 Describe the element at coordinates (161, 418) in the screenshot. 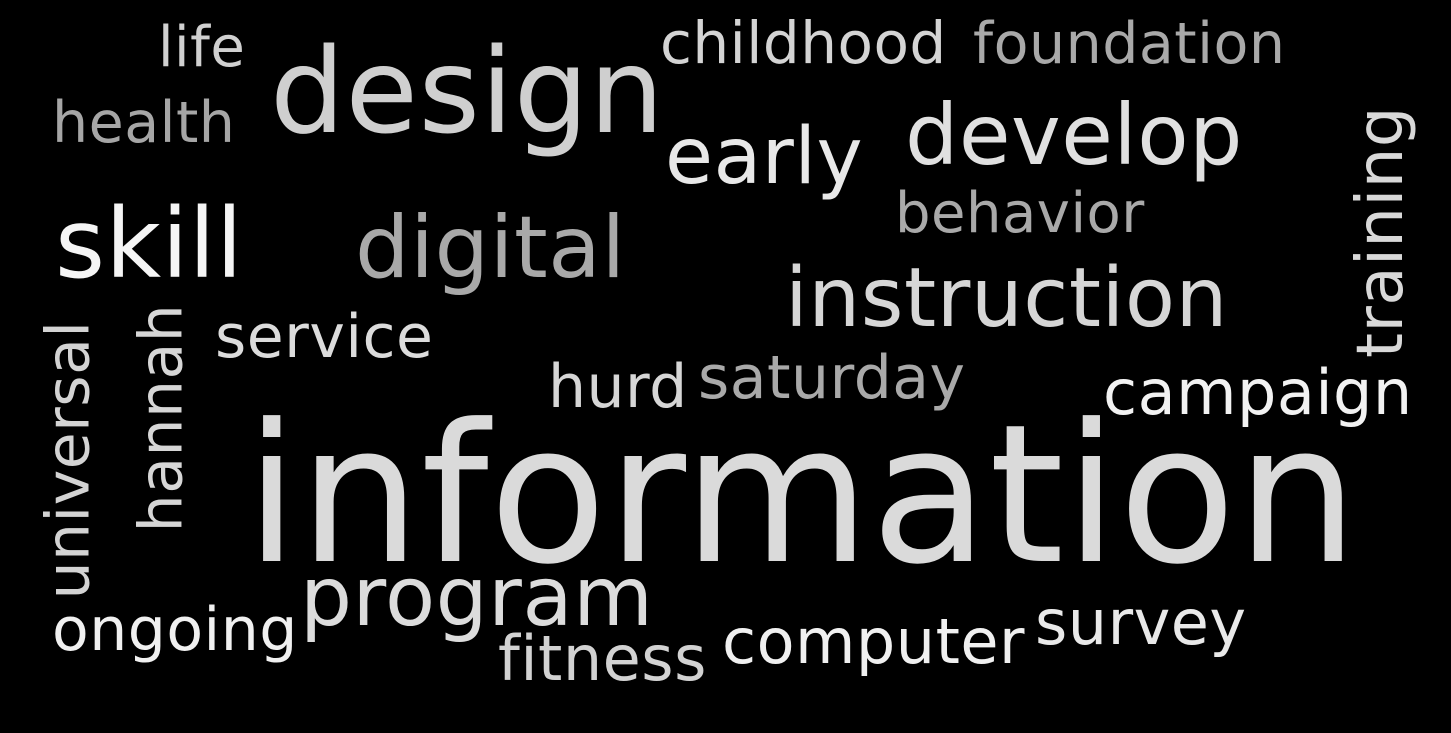

I see `word-hannah: hannah` at that location.